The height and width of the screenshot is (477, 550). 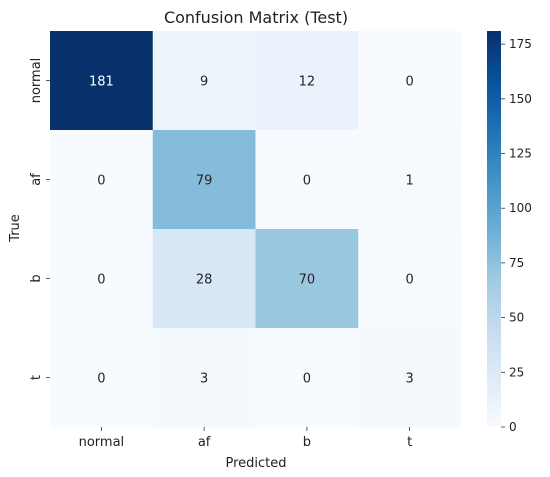 What do you see at coordinates (256, 17) in the screenshot?
I see `chart-title: Confusion Matrix (Test)` at bounding box center [256, 17].